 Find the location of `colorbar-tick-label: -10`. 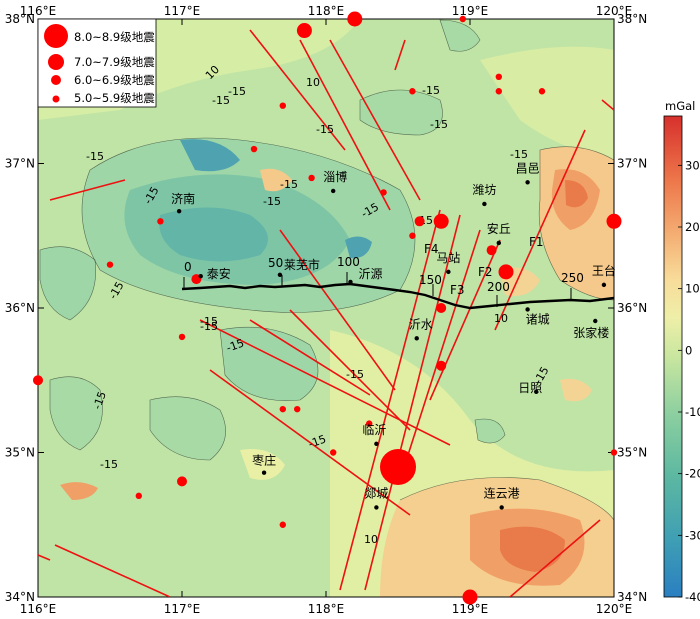

colorbar-tick-label: -10 is located at coordinates (692, 412).